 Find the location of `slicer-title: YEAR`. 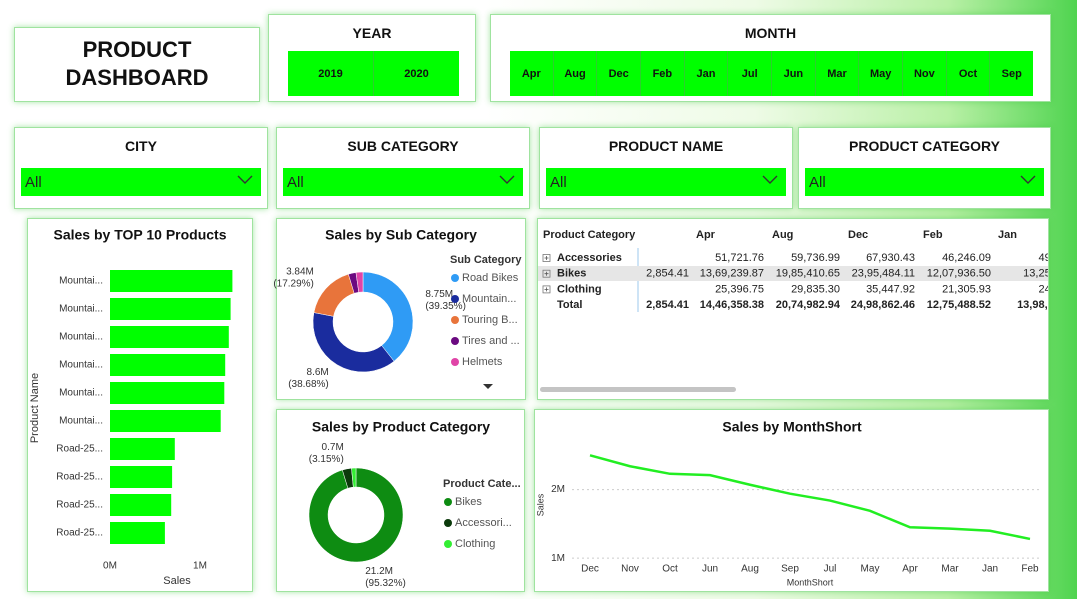

slicer-title: YEAR is located at coordinates (372, 33).